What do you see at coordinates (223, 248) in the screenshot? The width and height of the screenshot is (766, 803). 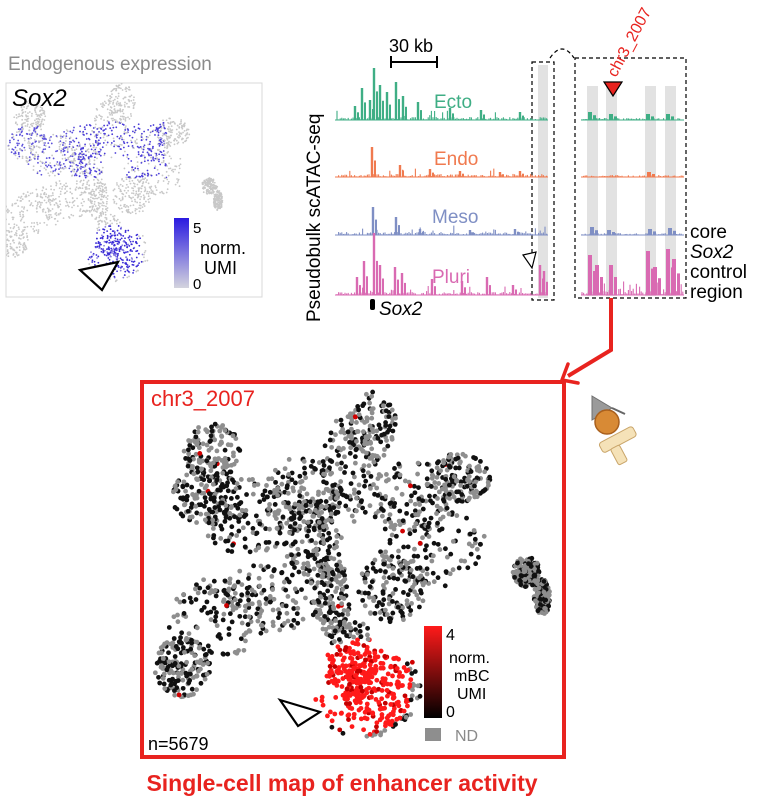 I see `endogenous-legend-label-1: norm.` at bounding box center [223, 248].